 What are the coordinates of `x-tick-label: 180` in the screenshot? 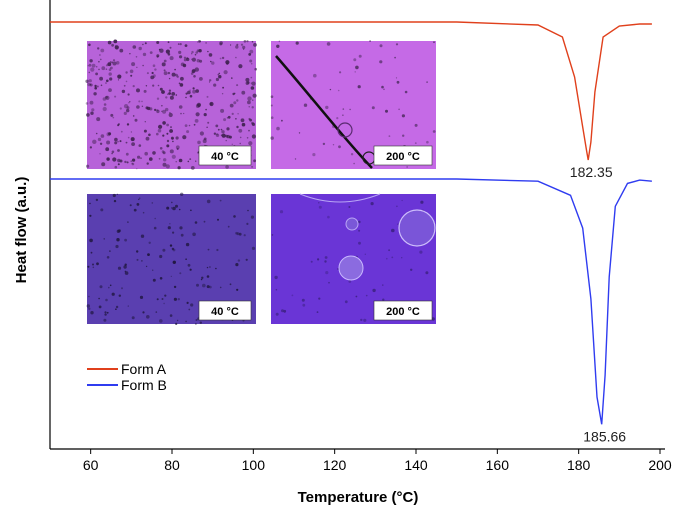 It's located at (579, 465).